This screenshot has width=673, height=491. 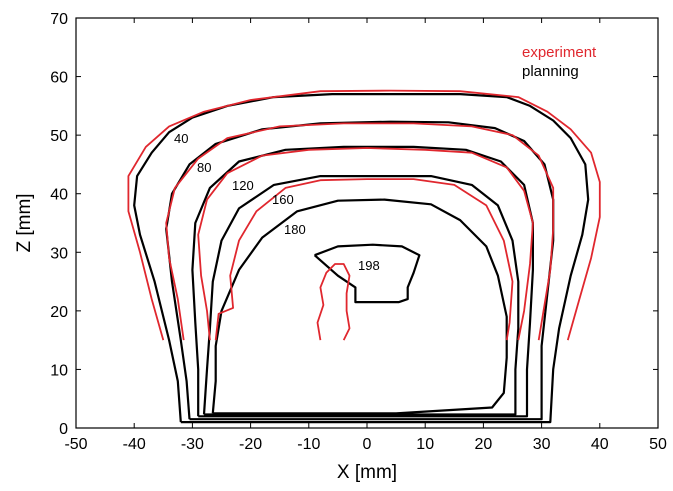 What do you see at coordinates (367, 472) in the screenshot?
I see `x-axis-title: X [mm]` at bounding box center [367, 472].